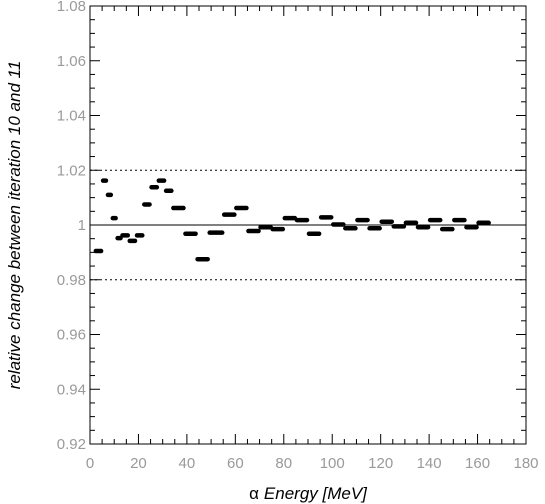 The image size is (545, 504). Describe the element at coordinates (254, 493) in the screenshot. I see `x-axis-title-prefix: α` at that location.